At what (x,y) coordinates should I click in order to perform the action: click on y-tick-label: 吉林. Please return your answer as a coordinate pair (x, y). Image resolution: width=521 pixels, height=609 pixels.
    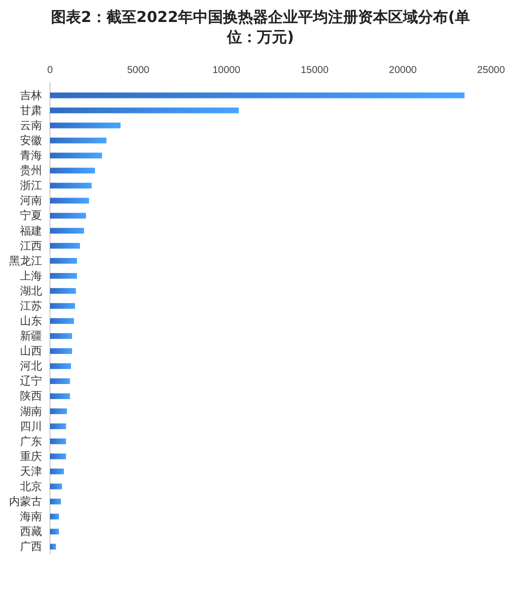
    Looking at the image, I should click on (31, 95).